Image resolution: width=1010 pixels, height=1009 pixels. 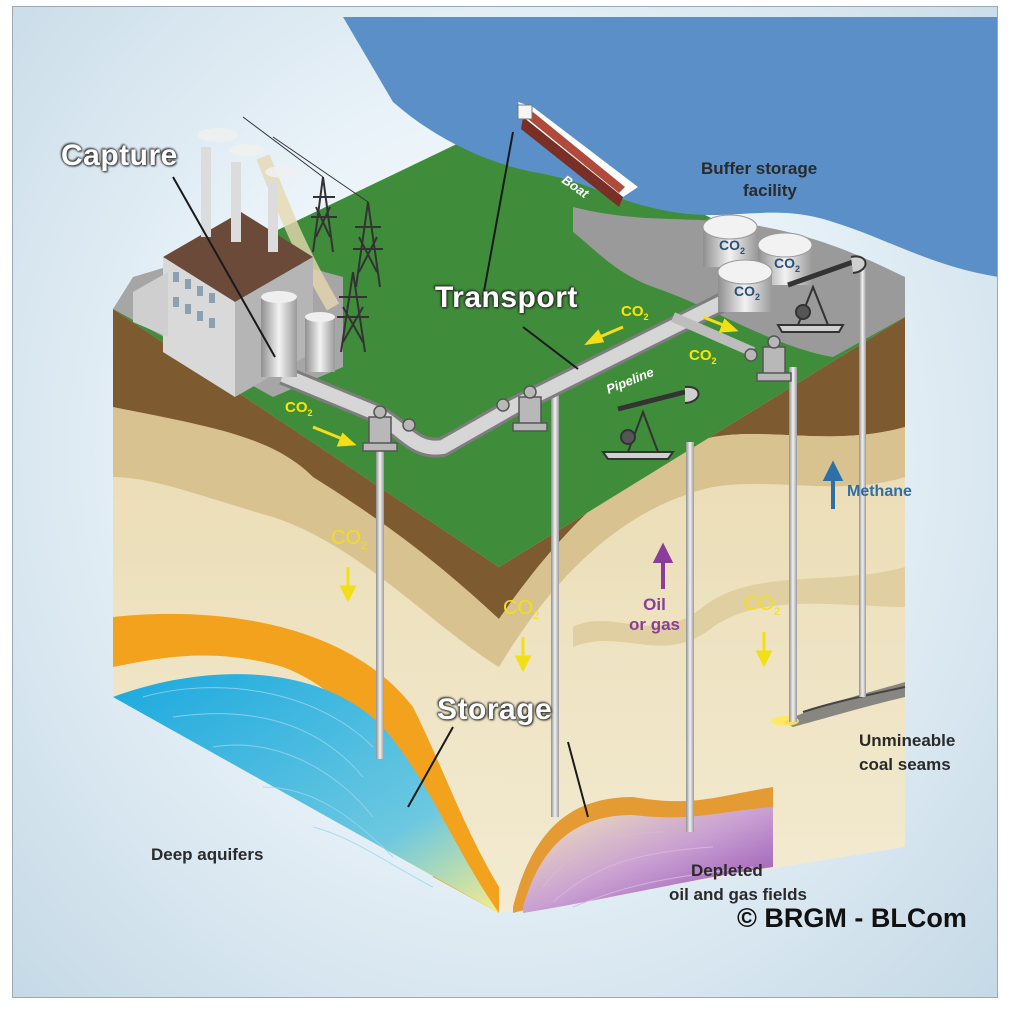 I want to click on leader-capture, so click(x=224, y=267).